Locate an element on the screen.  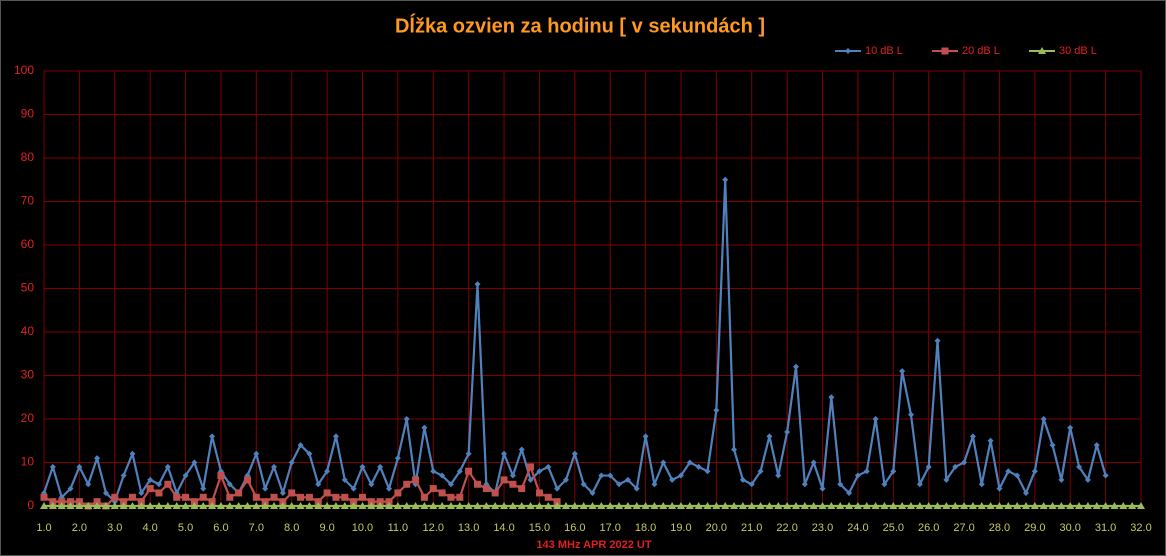
x-tick-label: 15.0 is located at coordinates (539, 528).